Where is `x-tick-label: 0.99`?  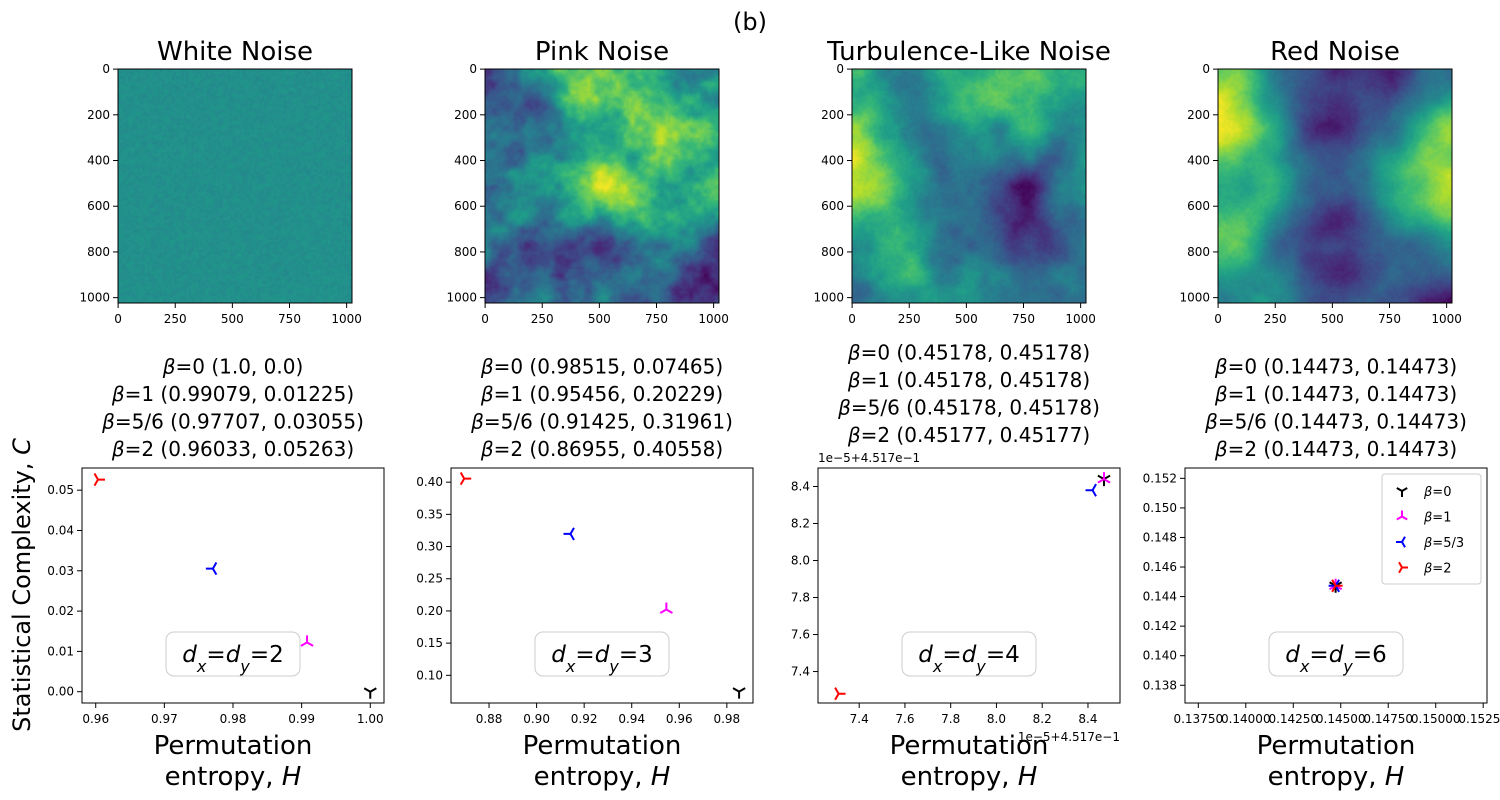
x-tick-label: 0.99 is located at coordinates (301, 719).